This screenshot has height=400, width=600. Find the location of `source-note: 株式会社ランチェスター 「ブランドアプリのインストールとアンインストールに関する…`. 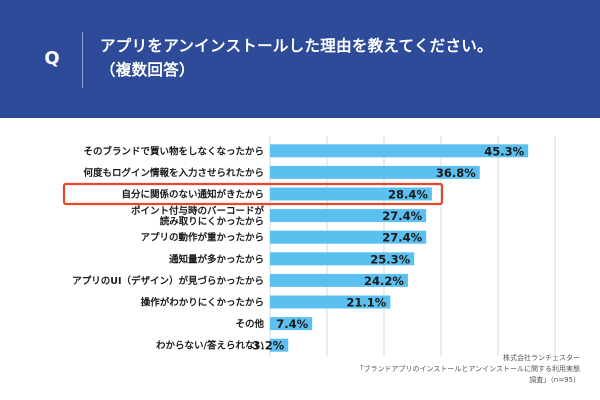

source-note: 株式会社ランチェスター 「ブランドアプリのインストールとアンインストールに関する… is located at coordinates (430, 369).